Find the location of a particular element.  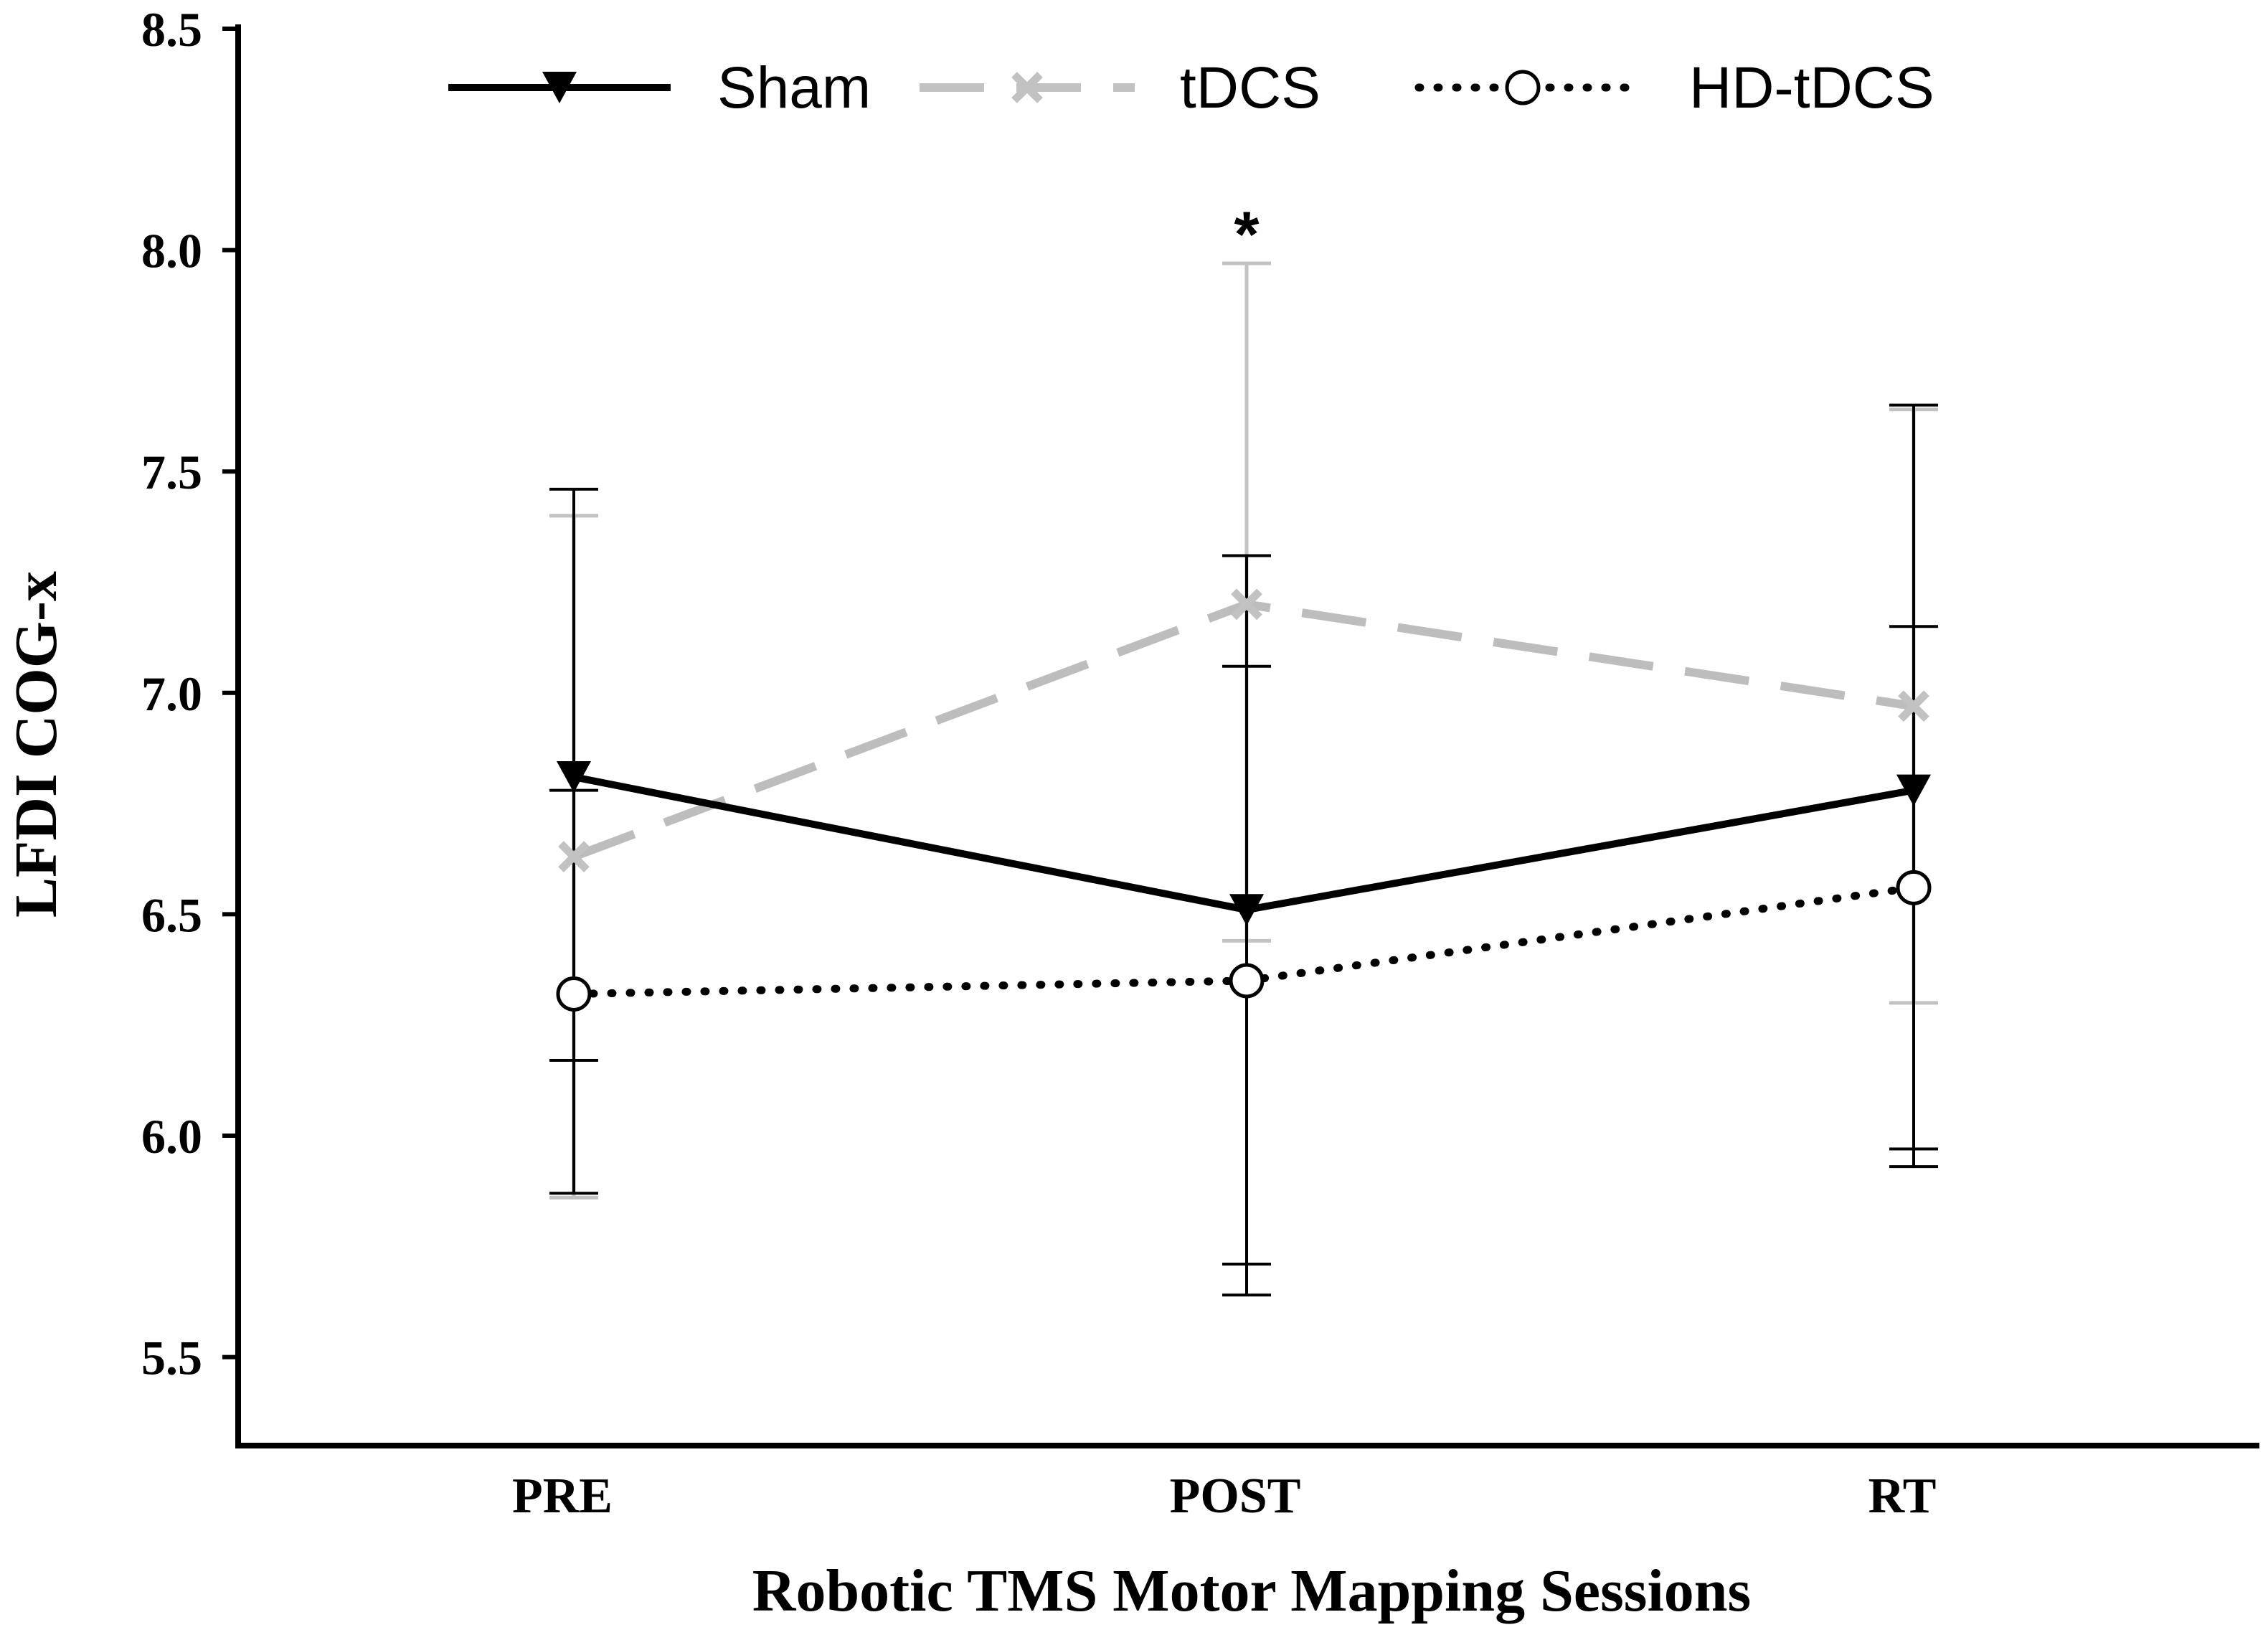

x-axis-title: Robotic TMS Motor Mapping Sessions is located at coordinates (1251, 1591).